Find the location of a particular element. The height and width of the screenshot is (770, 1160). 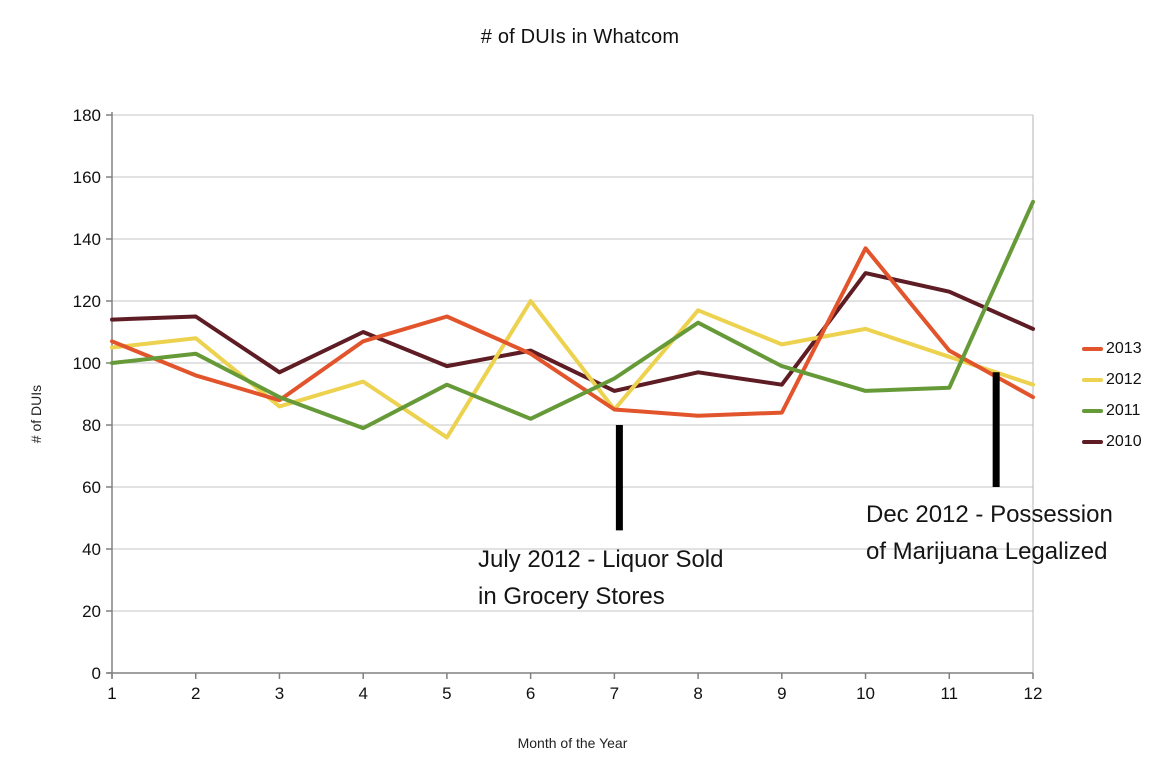

annotation-dec-line1: Dec 2012 - Possession is located at coordinates (989, 514).